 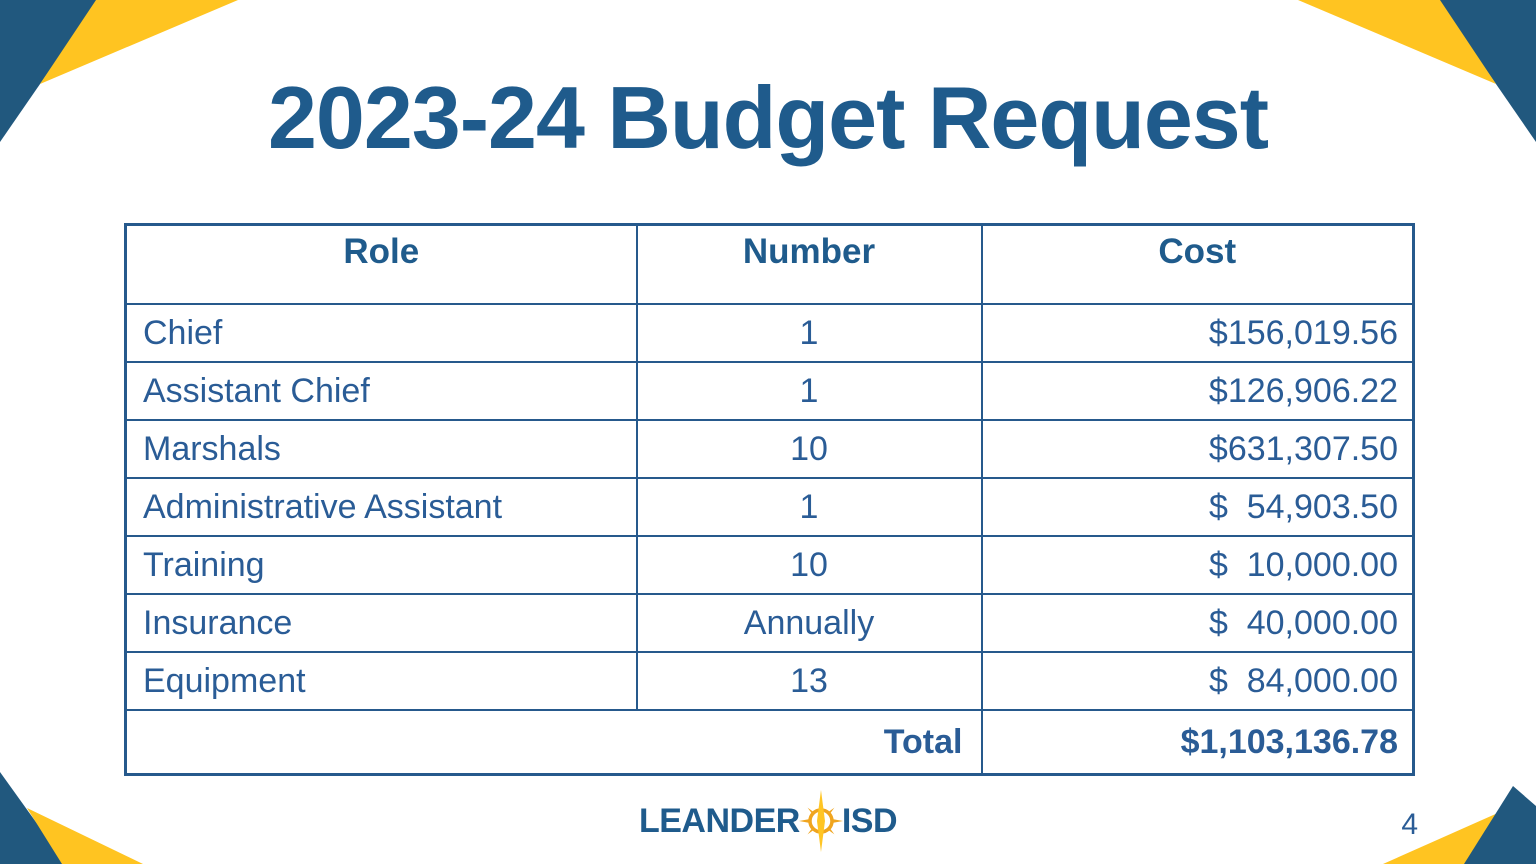 I want to click on header-row: Role Number Cost, so click(x=769, y=264).